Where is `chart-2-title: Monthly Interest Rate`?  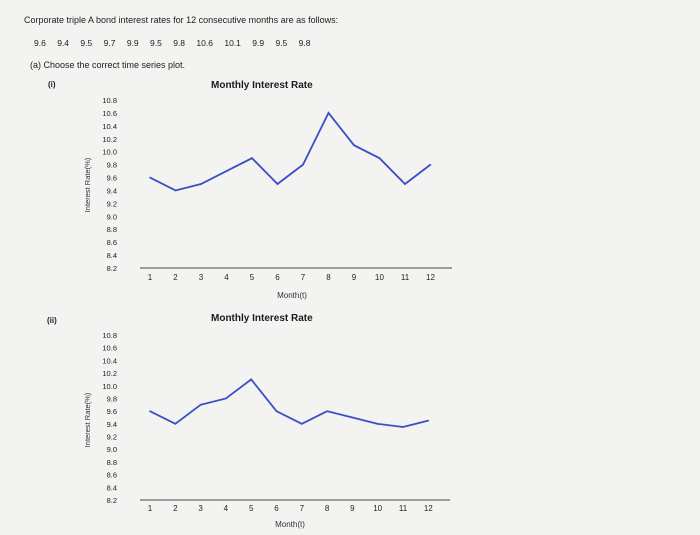
chart-2-title: Monthly Interest Rate is located at coordinates (262, 318).